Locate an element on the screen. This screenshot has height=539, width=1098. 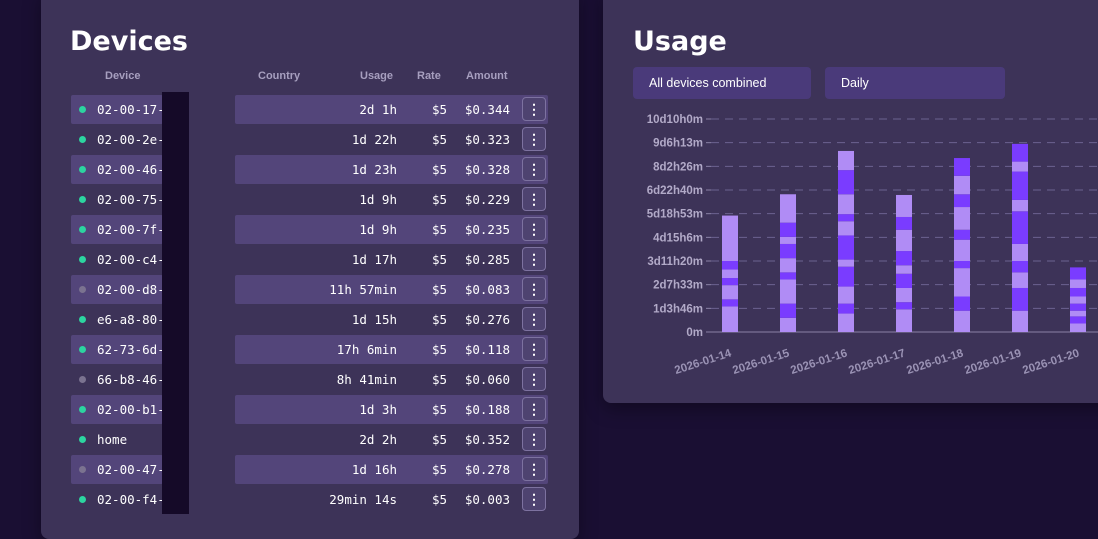
column-header-usage: Usage is located at coordinates (377, 76).